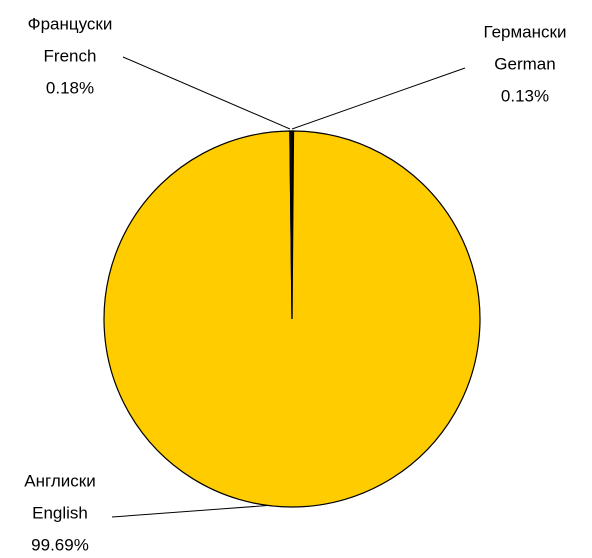 This screenshot has width=592, height=558. Describe the element at coordinates (70, 23) in the screenshot. I see `slice-label-local: Француски` at that location.